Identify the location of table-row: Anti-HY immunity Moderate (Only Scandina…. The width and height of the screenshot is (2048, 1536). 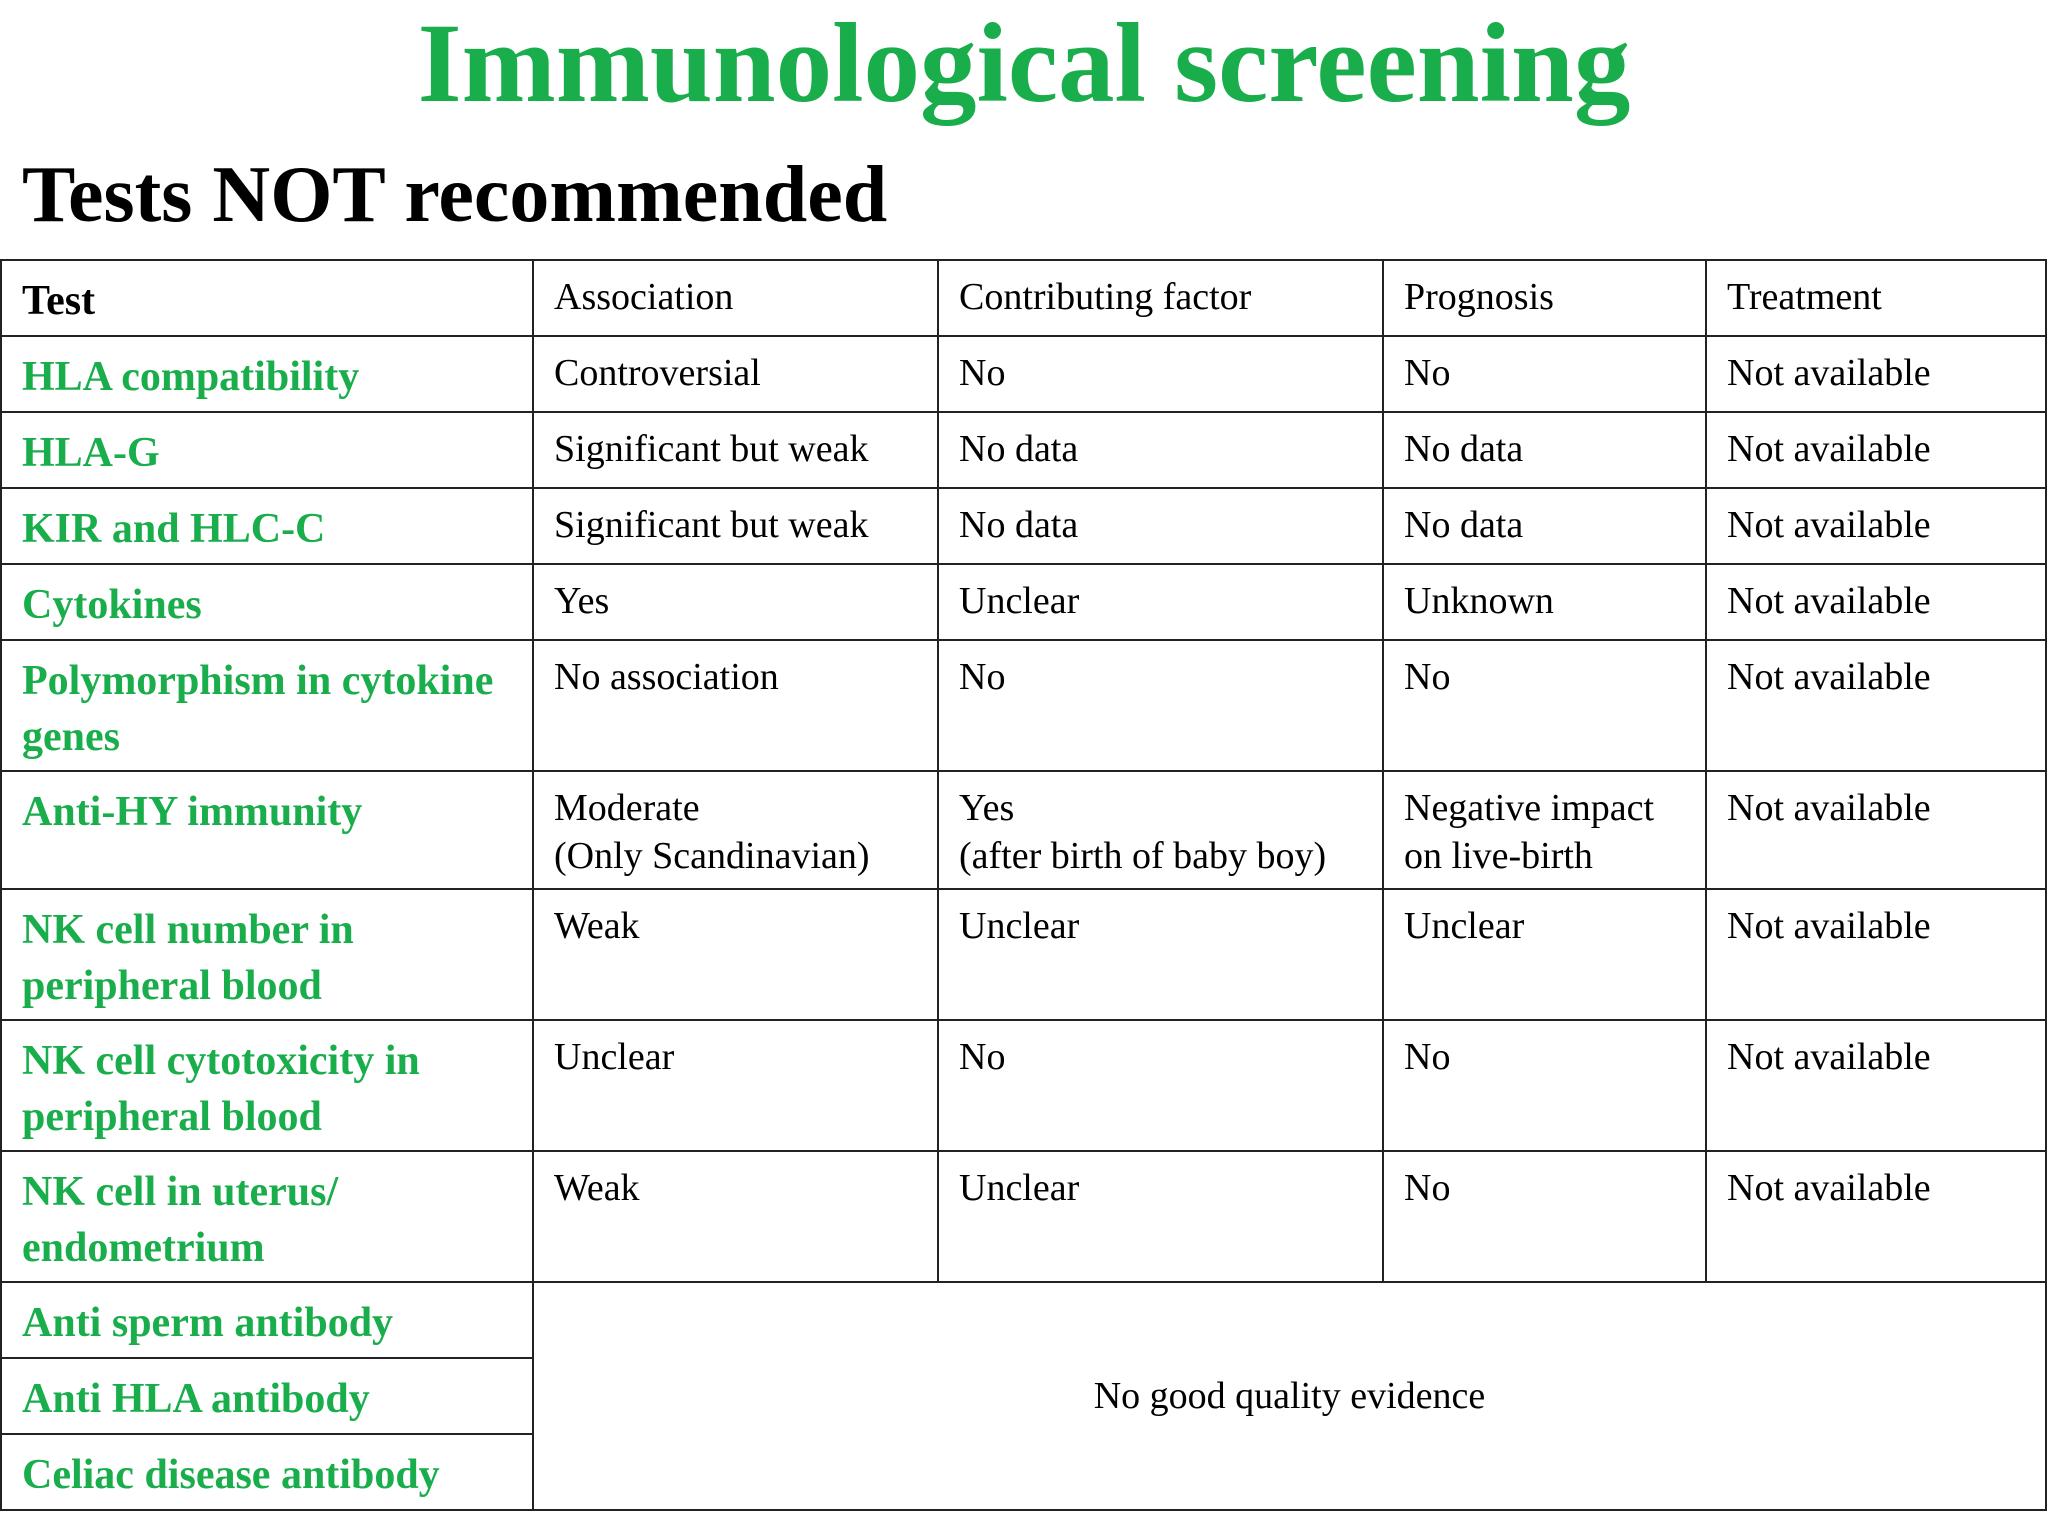
(1023, 830).